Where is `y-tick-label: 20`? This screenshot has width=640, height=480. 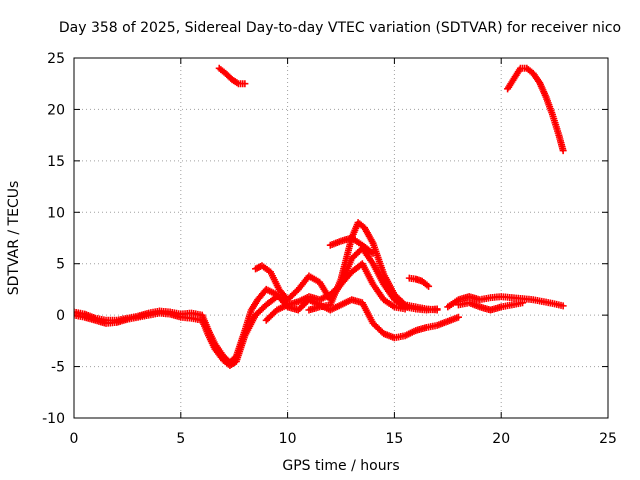 y-tick-label: 20 is located at coordinates (56, 110).